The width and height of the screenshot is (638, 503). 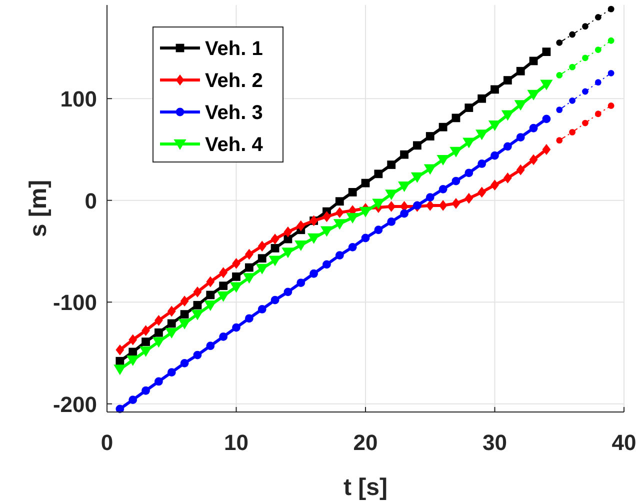 I want to click on y-axis-title: s [m], so click(x=38, y=209).